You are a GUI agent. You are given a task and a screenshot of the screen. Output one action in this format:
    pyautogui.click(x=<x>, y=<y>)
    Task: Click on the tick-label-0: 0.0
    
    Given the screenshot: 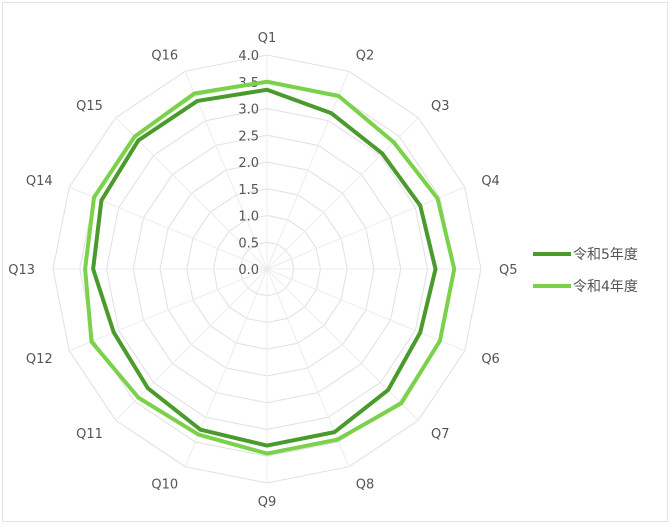 What is the action you would take?
    pyautogui.click(x=248, y=270)
    